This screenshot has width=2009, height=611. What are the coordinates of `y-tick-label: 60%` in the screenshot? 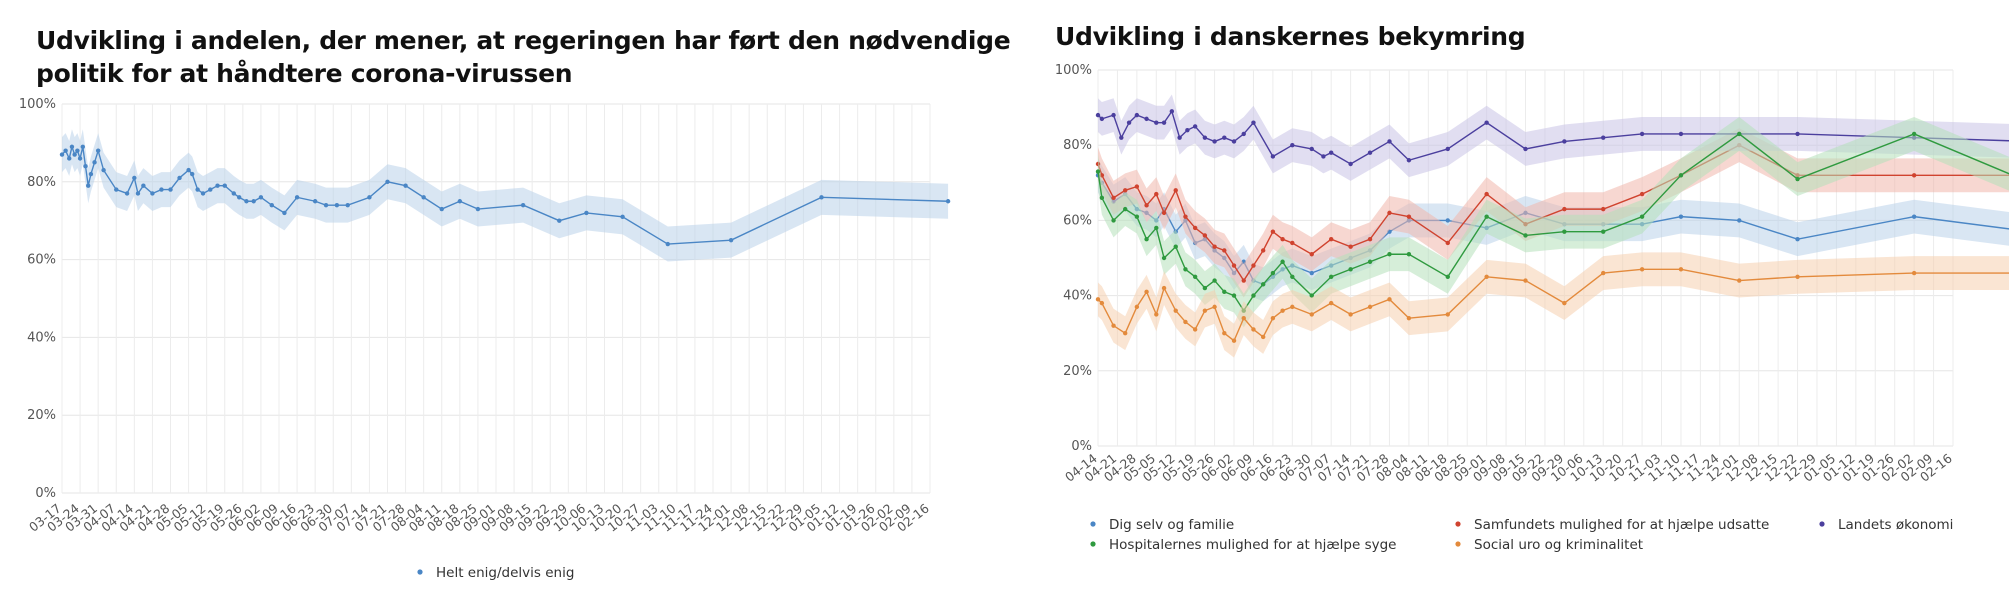 It's located at (1077, 220).